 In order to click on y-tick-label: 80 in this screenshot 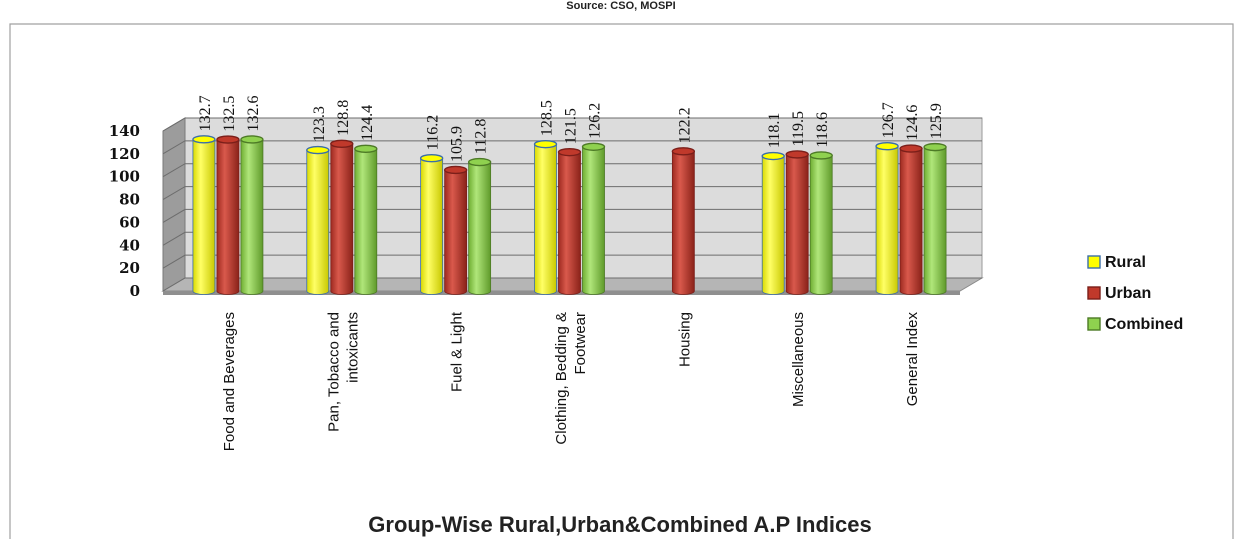, I will do `click(129, 200)`.